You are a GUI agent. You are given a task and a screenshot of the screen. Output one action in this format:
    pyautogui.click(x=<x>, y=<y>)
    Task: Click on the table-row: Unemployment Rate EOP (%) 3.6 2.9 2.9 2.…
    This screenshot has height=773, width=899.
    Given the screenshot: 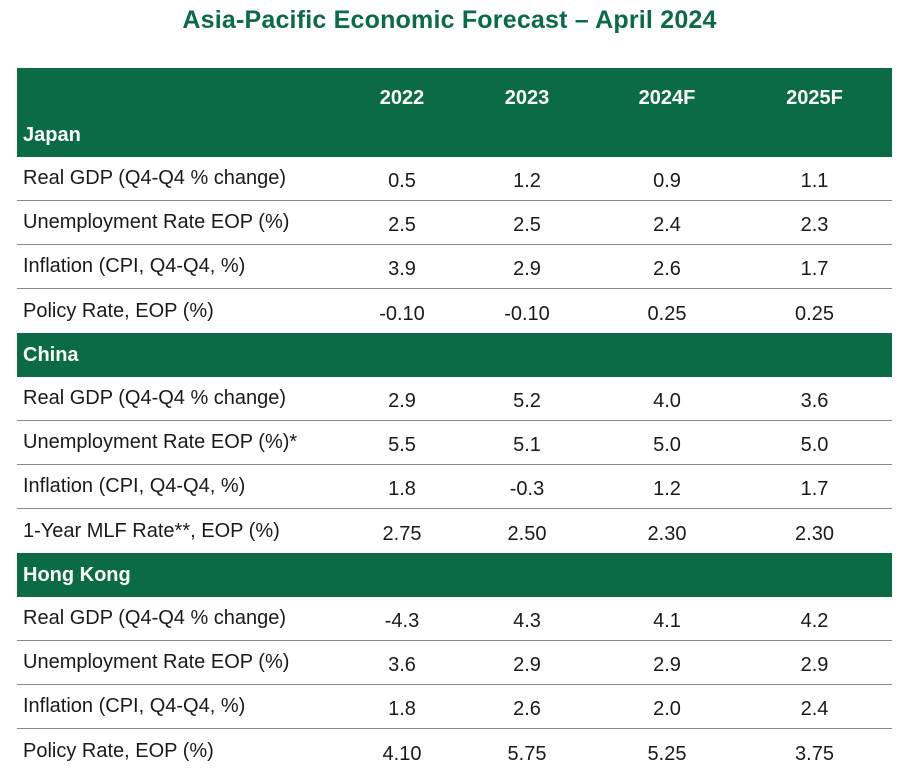 What is the action you would take?
    pyautogui.click(x=454, y=663)
    